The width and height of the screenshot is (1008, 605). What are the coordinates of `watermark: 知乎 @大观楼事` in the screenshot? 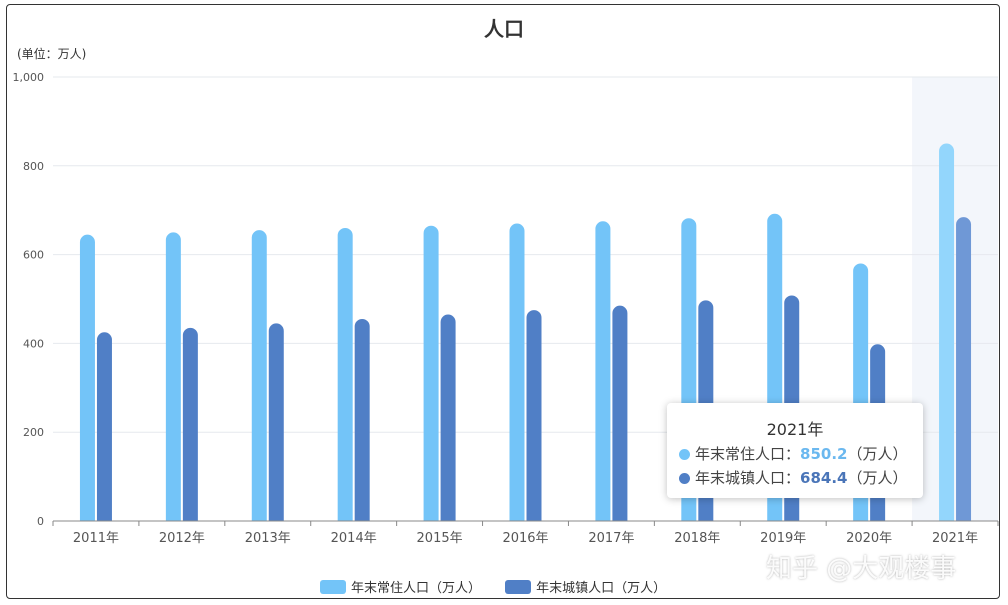 It's located at (861, 569).